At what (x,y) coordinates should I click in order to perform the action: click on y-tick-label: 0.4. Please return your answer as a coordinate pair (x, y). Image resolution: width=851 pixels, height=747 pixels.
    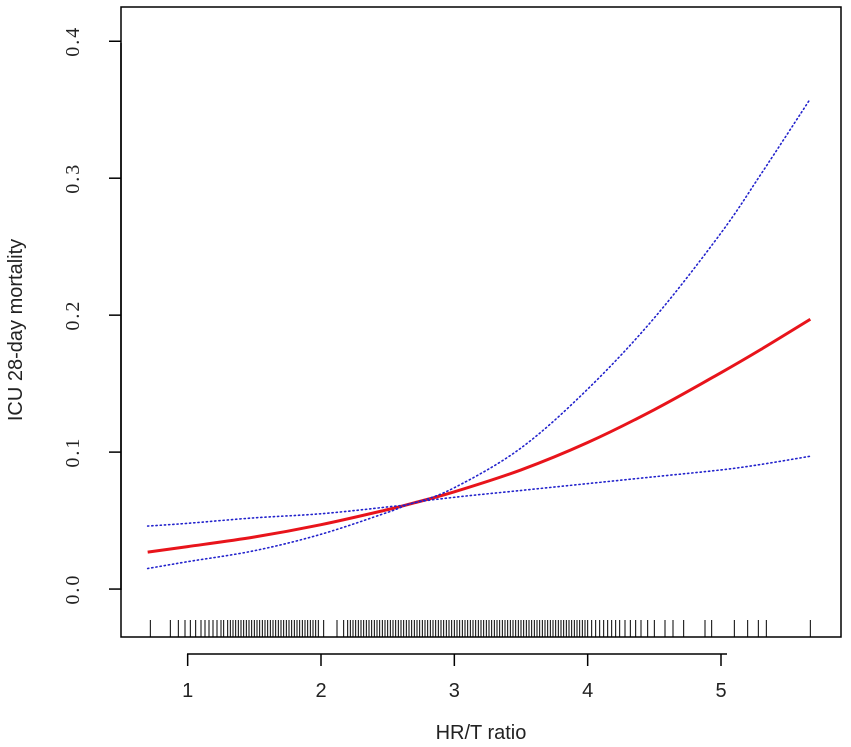
    Looking at the image, I should click on (73, 41).